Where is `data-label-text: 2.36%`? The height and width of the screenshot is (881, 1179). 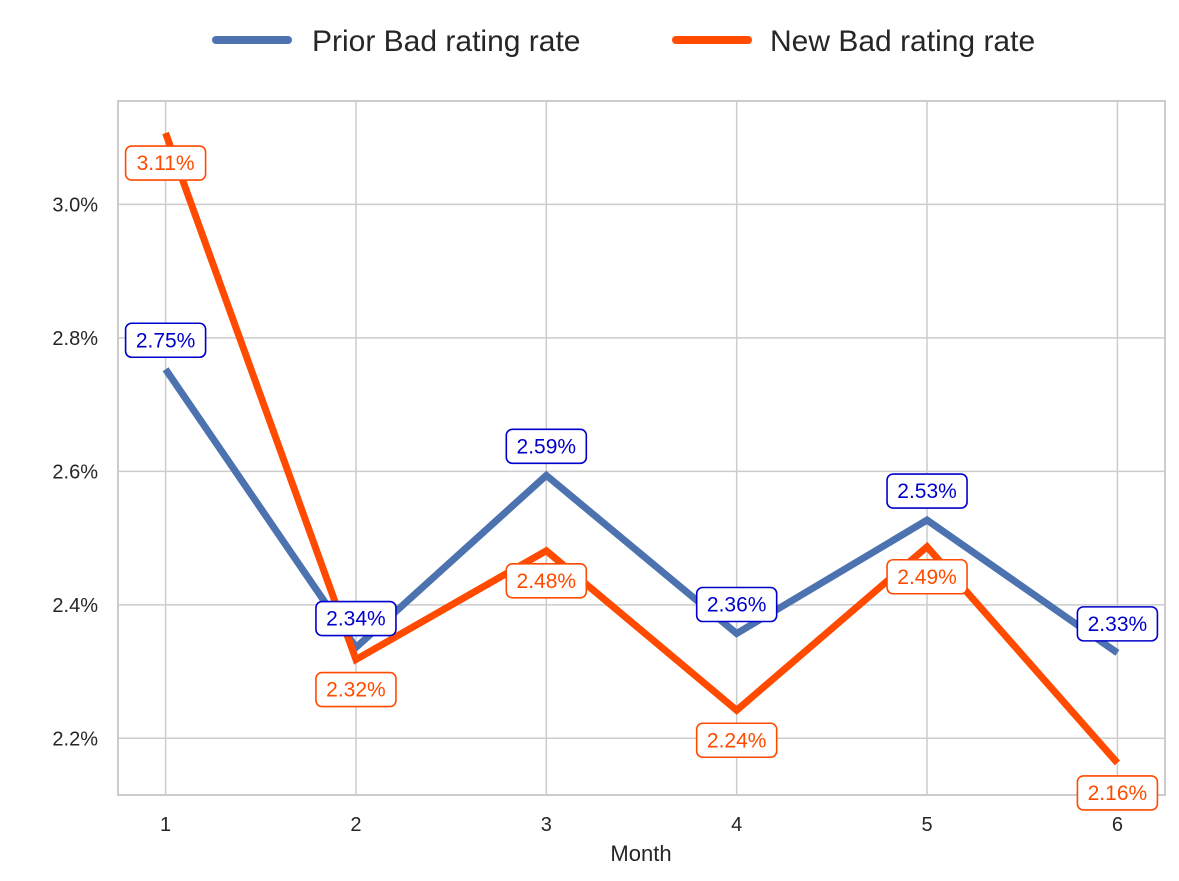
data-label-text: 2.36% is located at coordinates (737, 605).